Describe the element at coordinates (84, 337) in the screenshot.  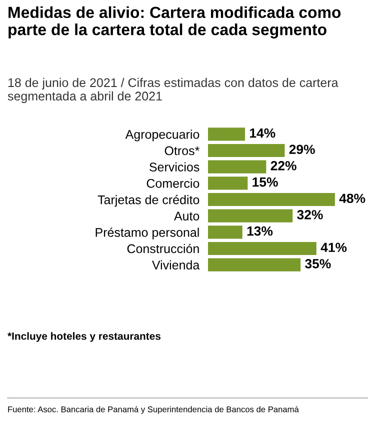
I see `text: *Incluye hoteles y restaurantes` at that location.